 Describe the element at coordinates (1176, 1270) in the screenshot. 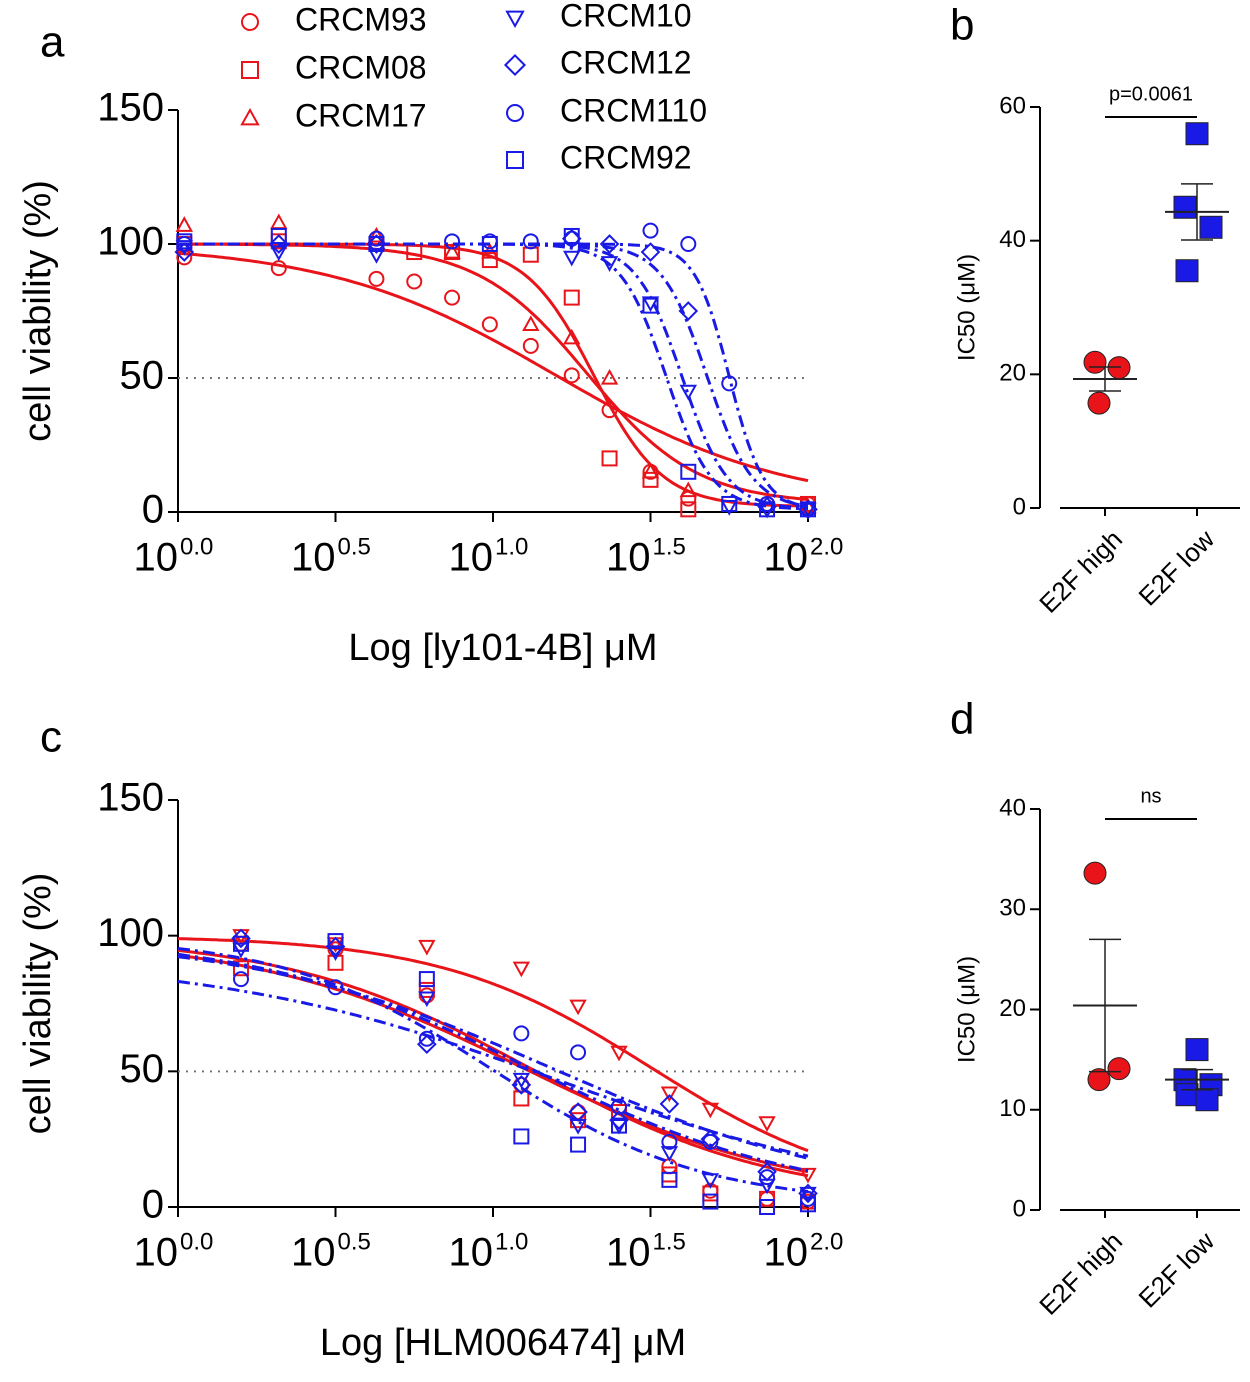

I see `x-tick-label: E2F low` at that location.